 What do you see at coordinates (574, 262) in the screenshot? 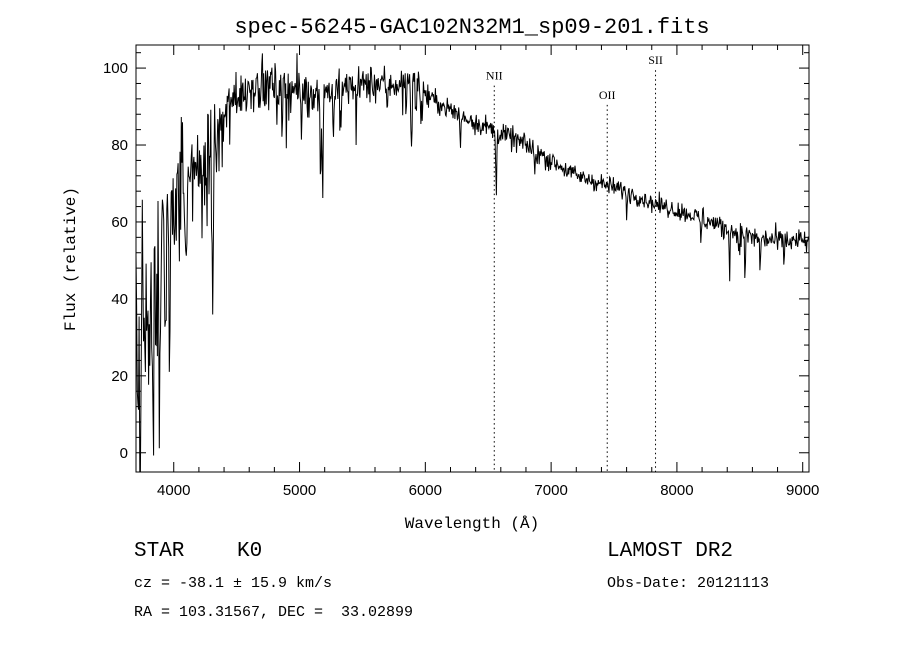
I see `emission-line-markers: NII OII SII` at bounding box center [574, 262].